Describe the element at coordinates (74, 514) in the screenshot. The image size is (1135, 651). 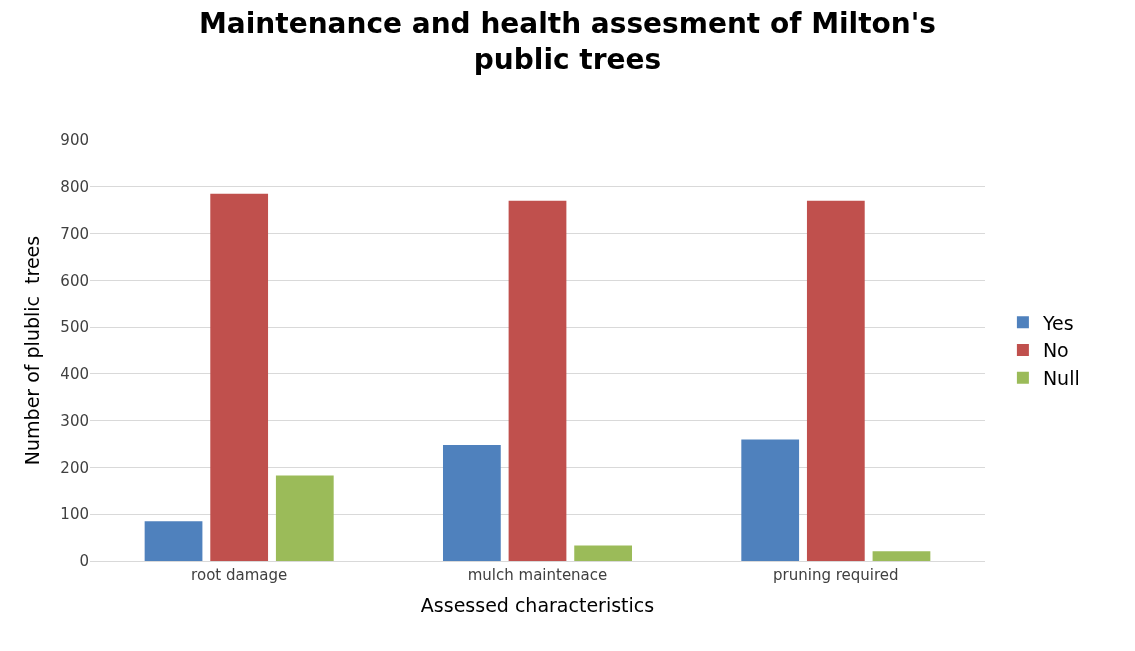
I see `y-tick-label: 100` at that location.